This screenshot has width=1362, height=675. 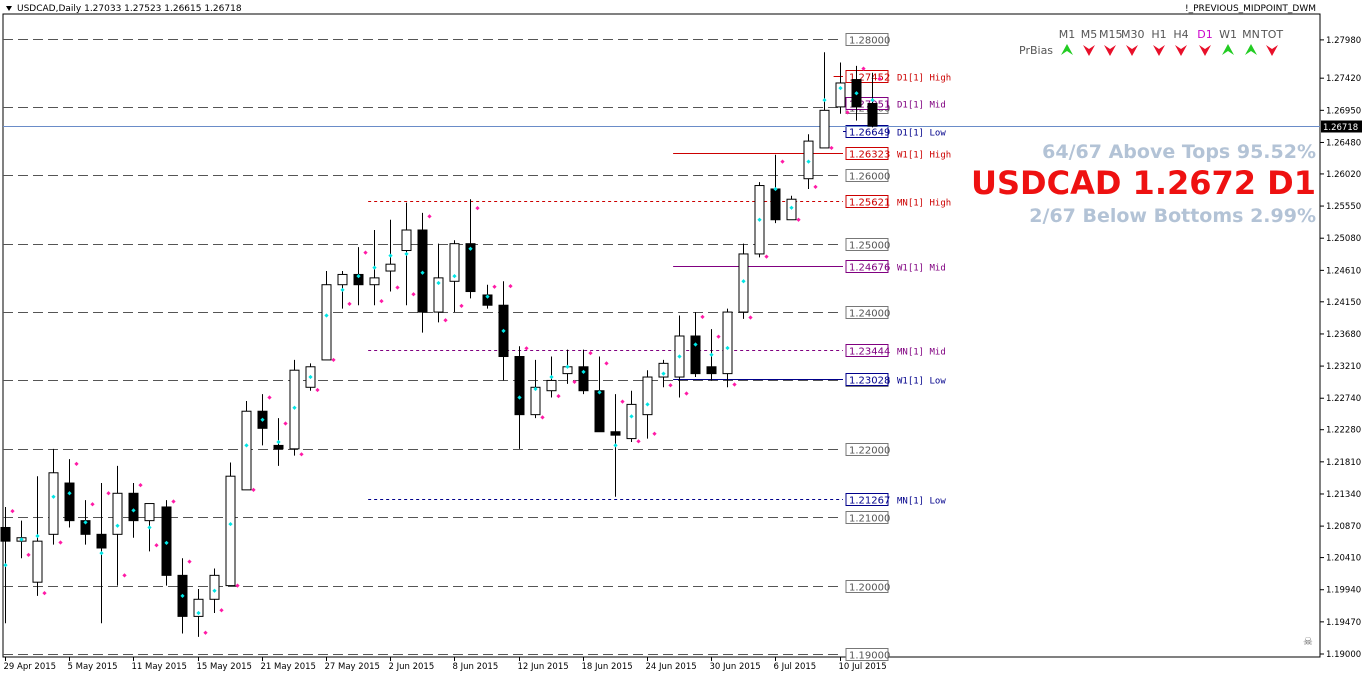 What do you see at coordinates (1036, 50) in the screenshot?
I see `prbias-label: PrBias` at bounding box center [1036, 50].